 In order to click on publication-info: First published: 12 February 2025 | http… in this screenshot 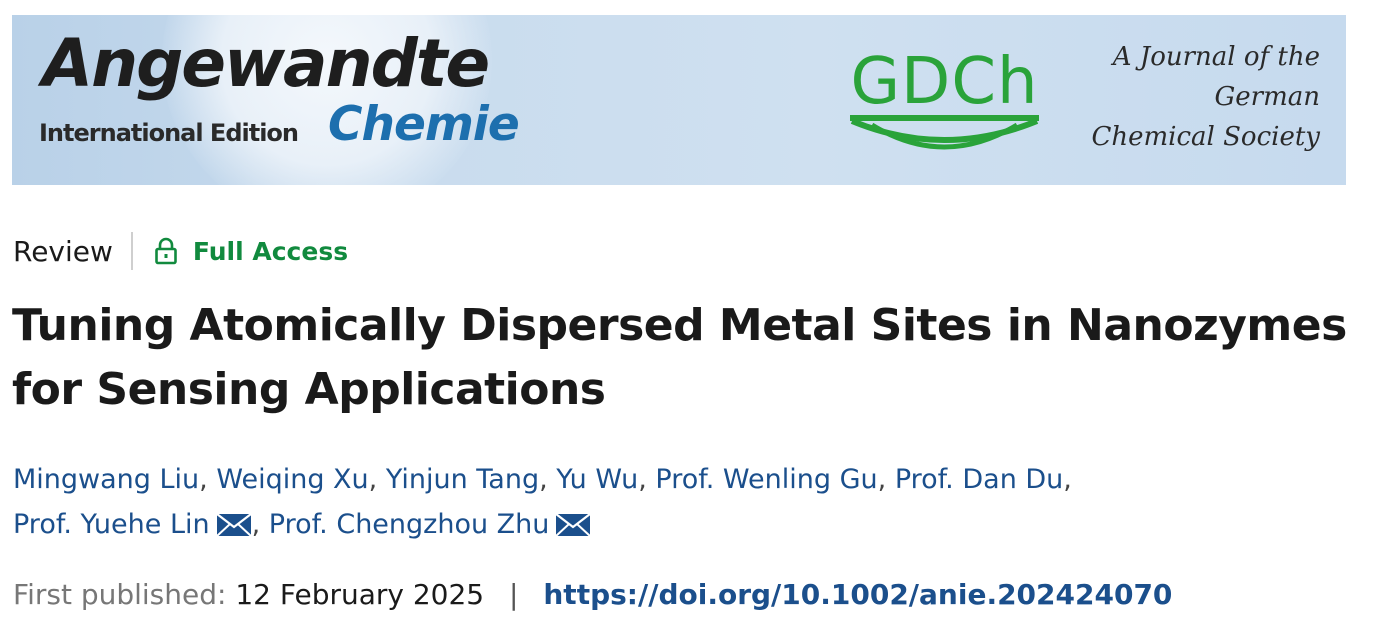, I will do `click(592, 594)`.